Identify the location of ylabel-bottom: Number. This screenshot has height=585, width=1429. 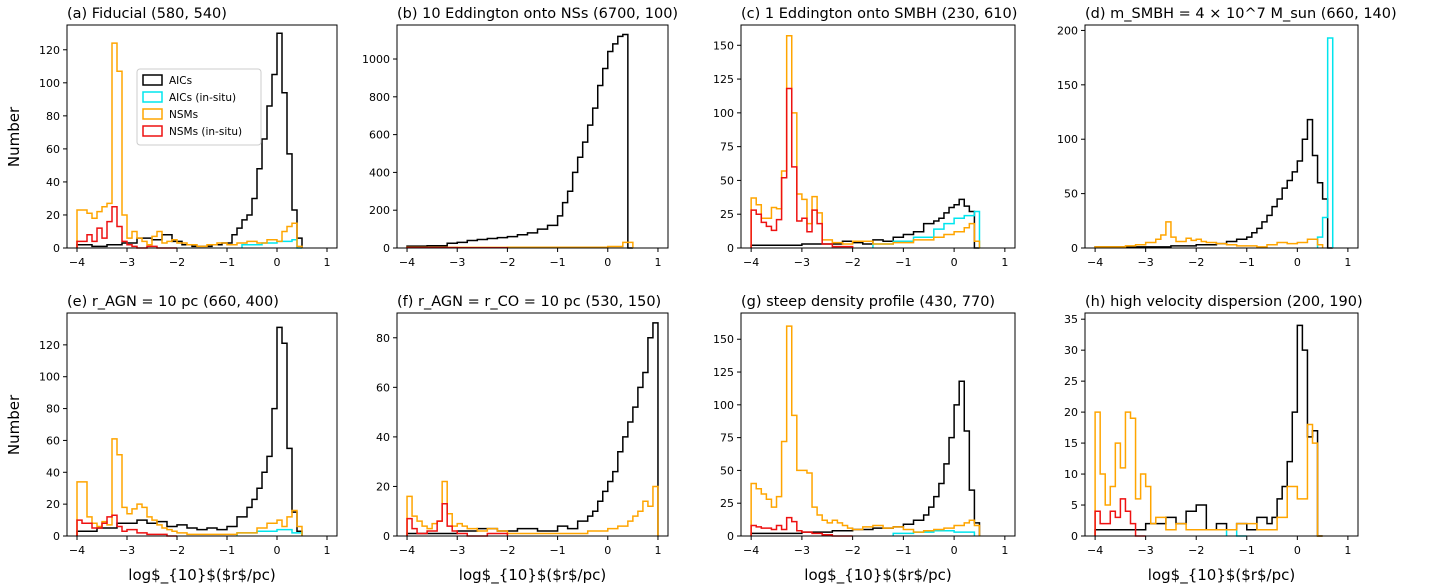
(14, 424).